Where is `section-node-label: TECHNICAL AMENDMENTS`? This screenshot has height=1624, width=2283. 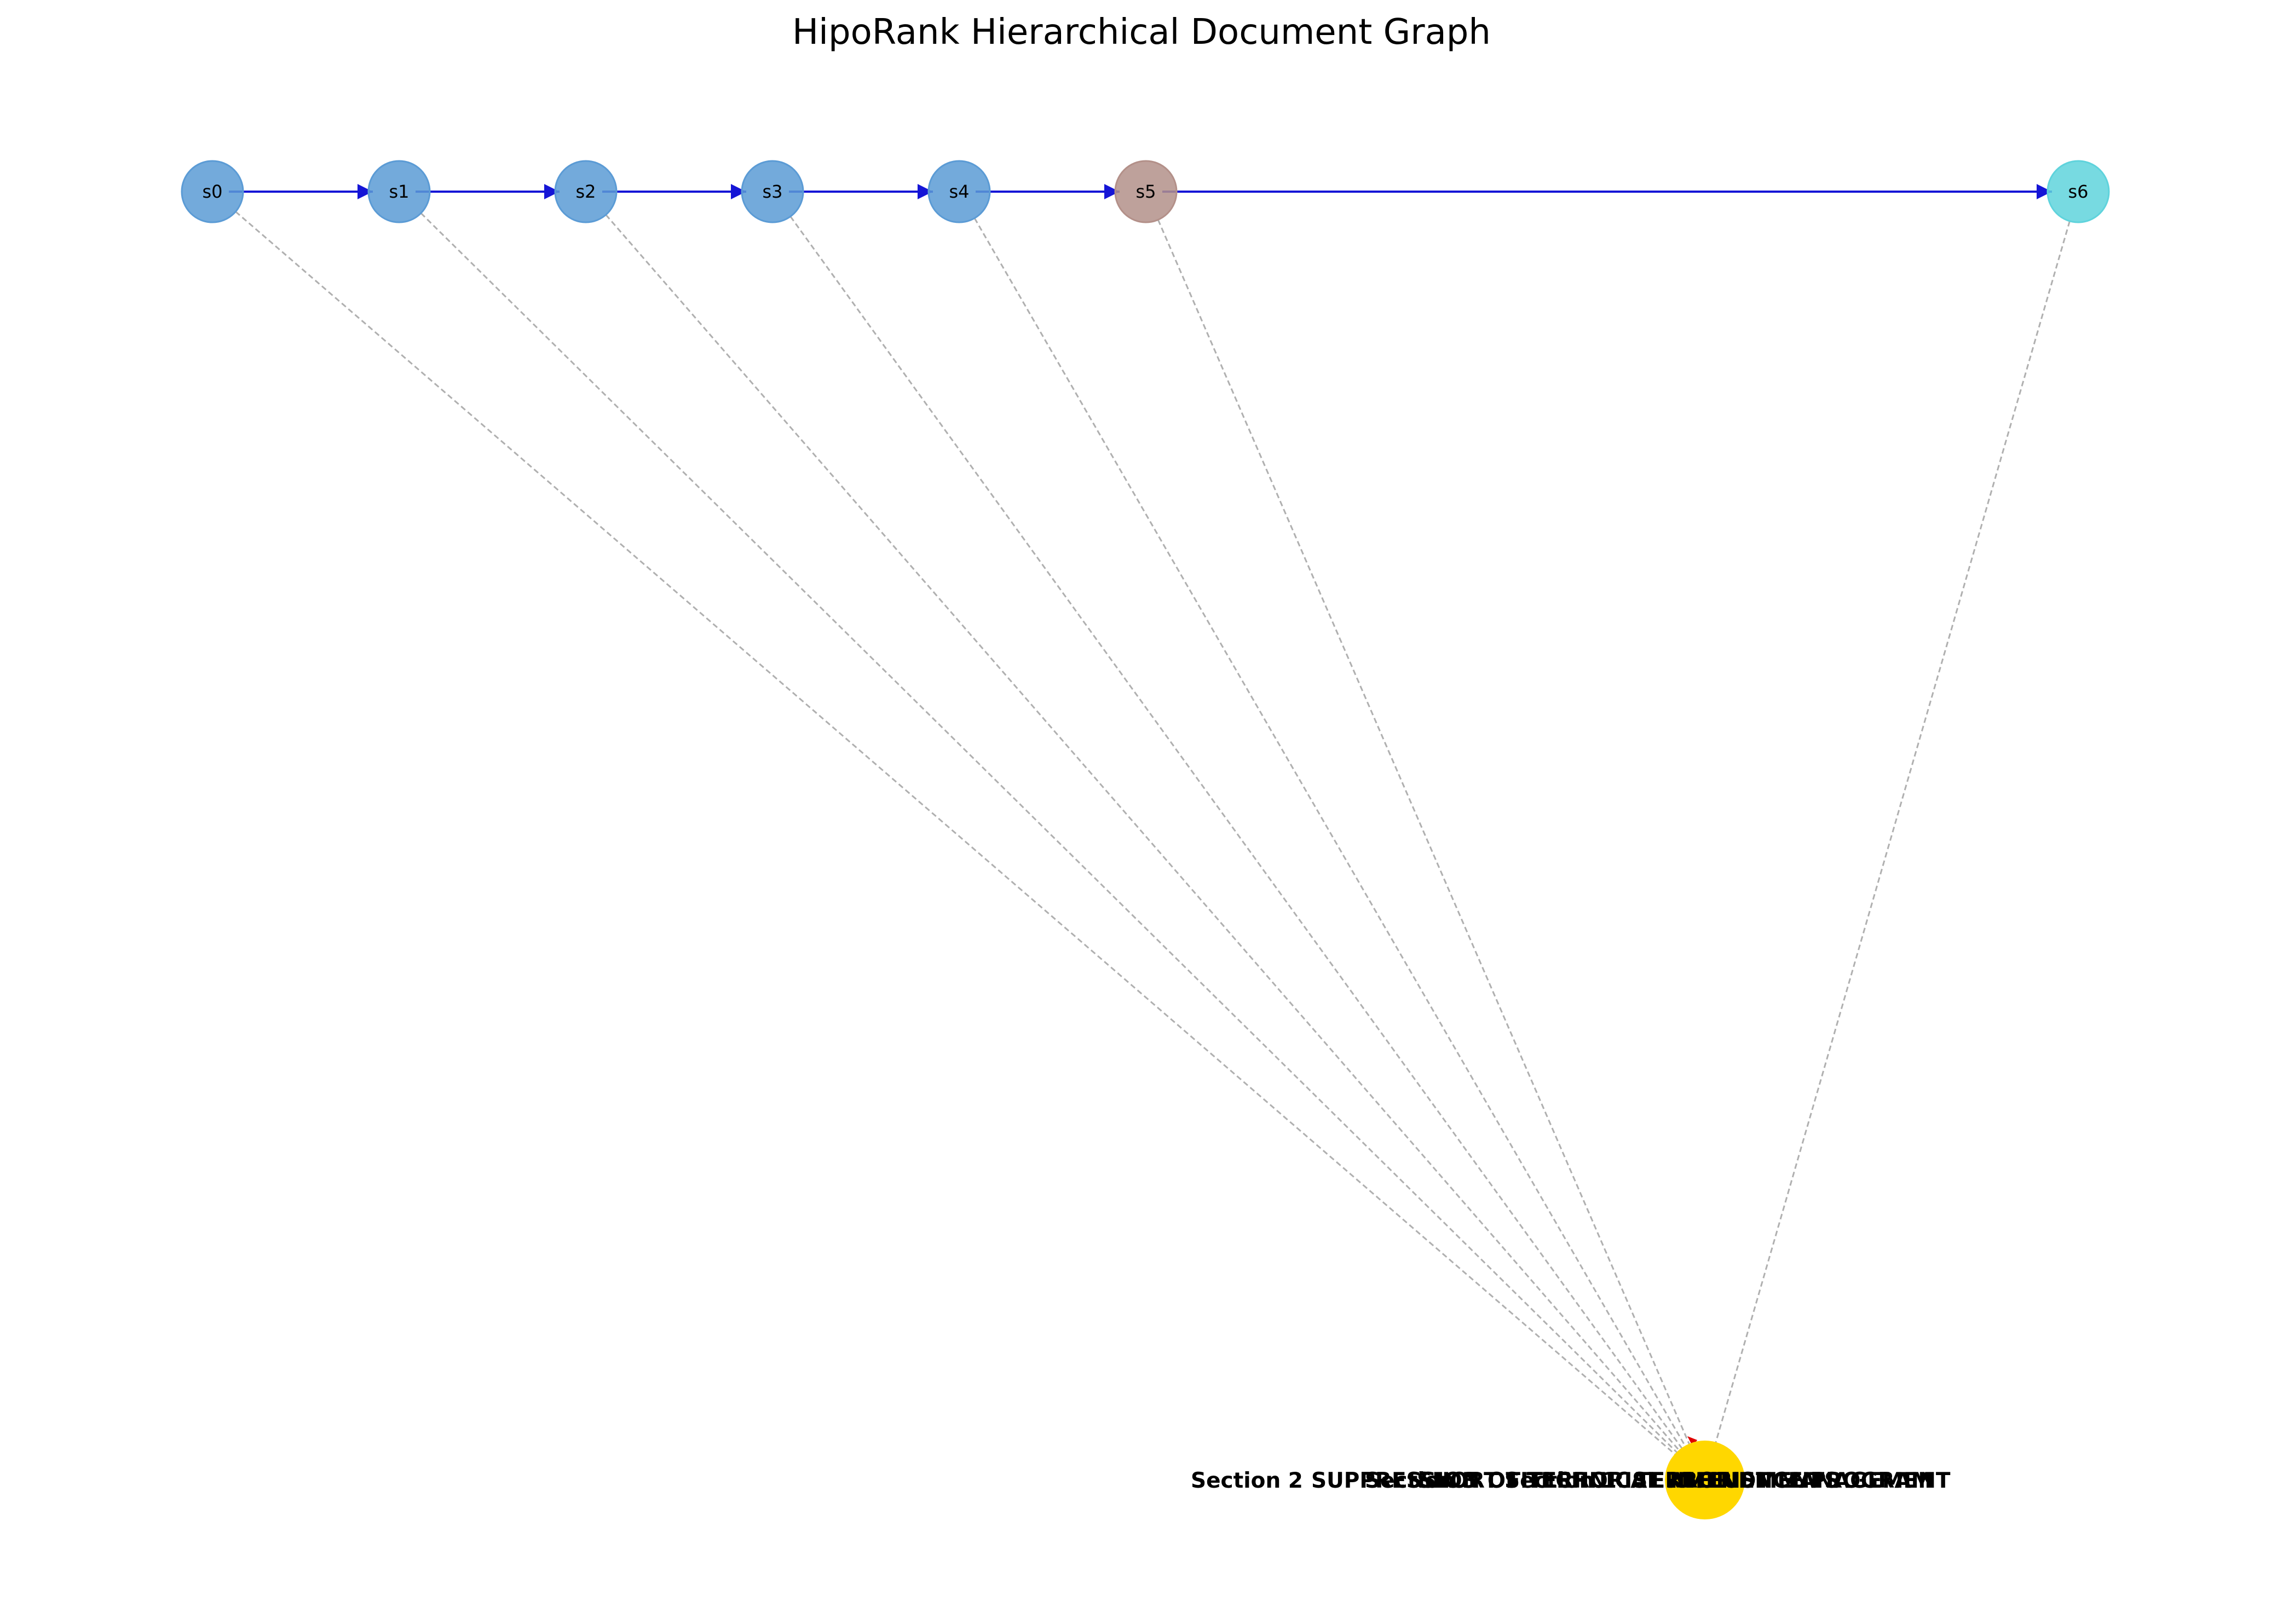
section-node-label: TECHNICAL AMENDMENTS is located at coordinates (1683, 1480).